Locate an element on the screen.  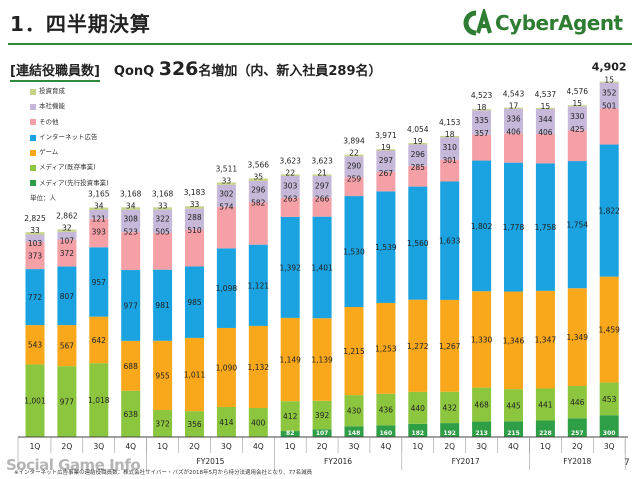
bar-label: 19 is located at coordinates (418, 141).